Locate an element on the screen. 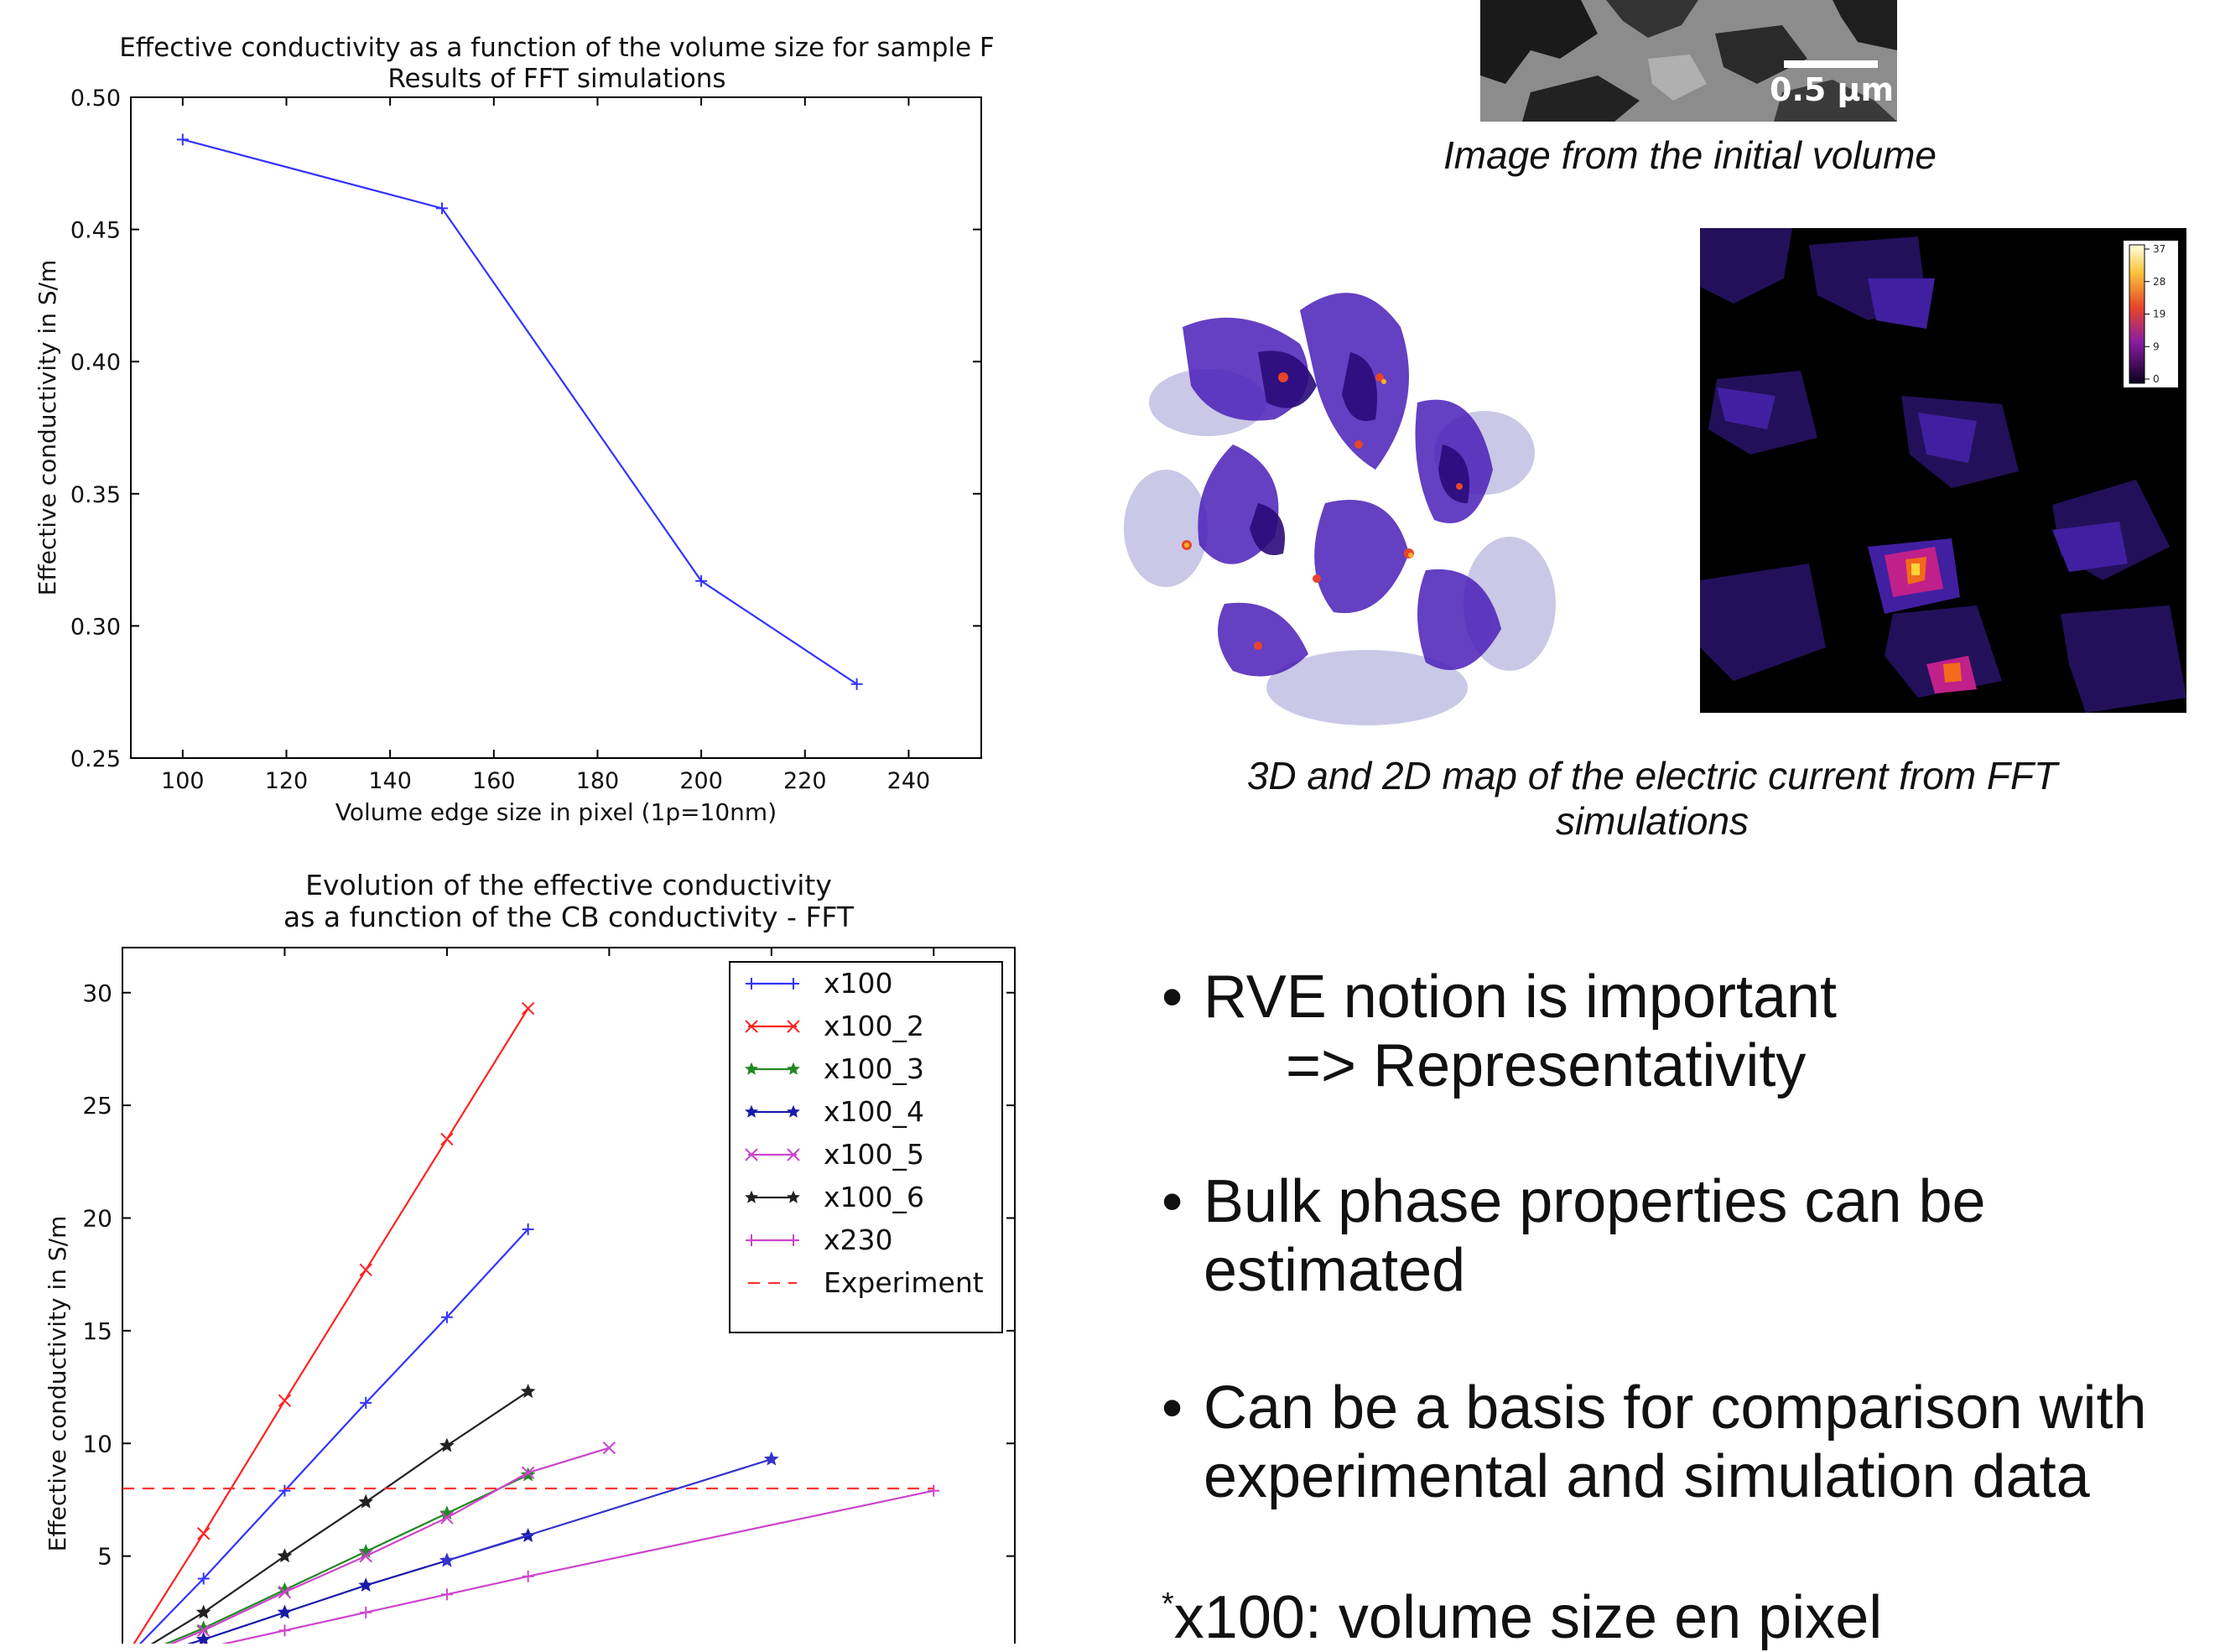  colorbar-tick-label: 37 is located at coordinates (2159, 249).